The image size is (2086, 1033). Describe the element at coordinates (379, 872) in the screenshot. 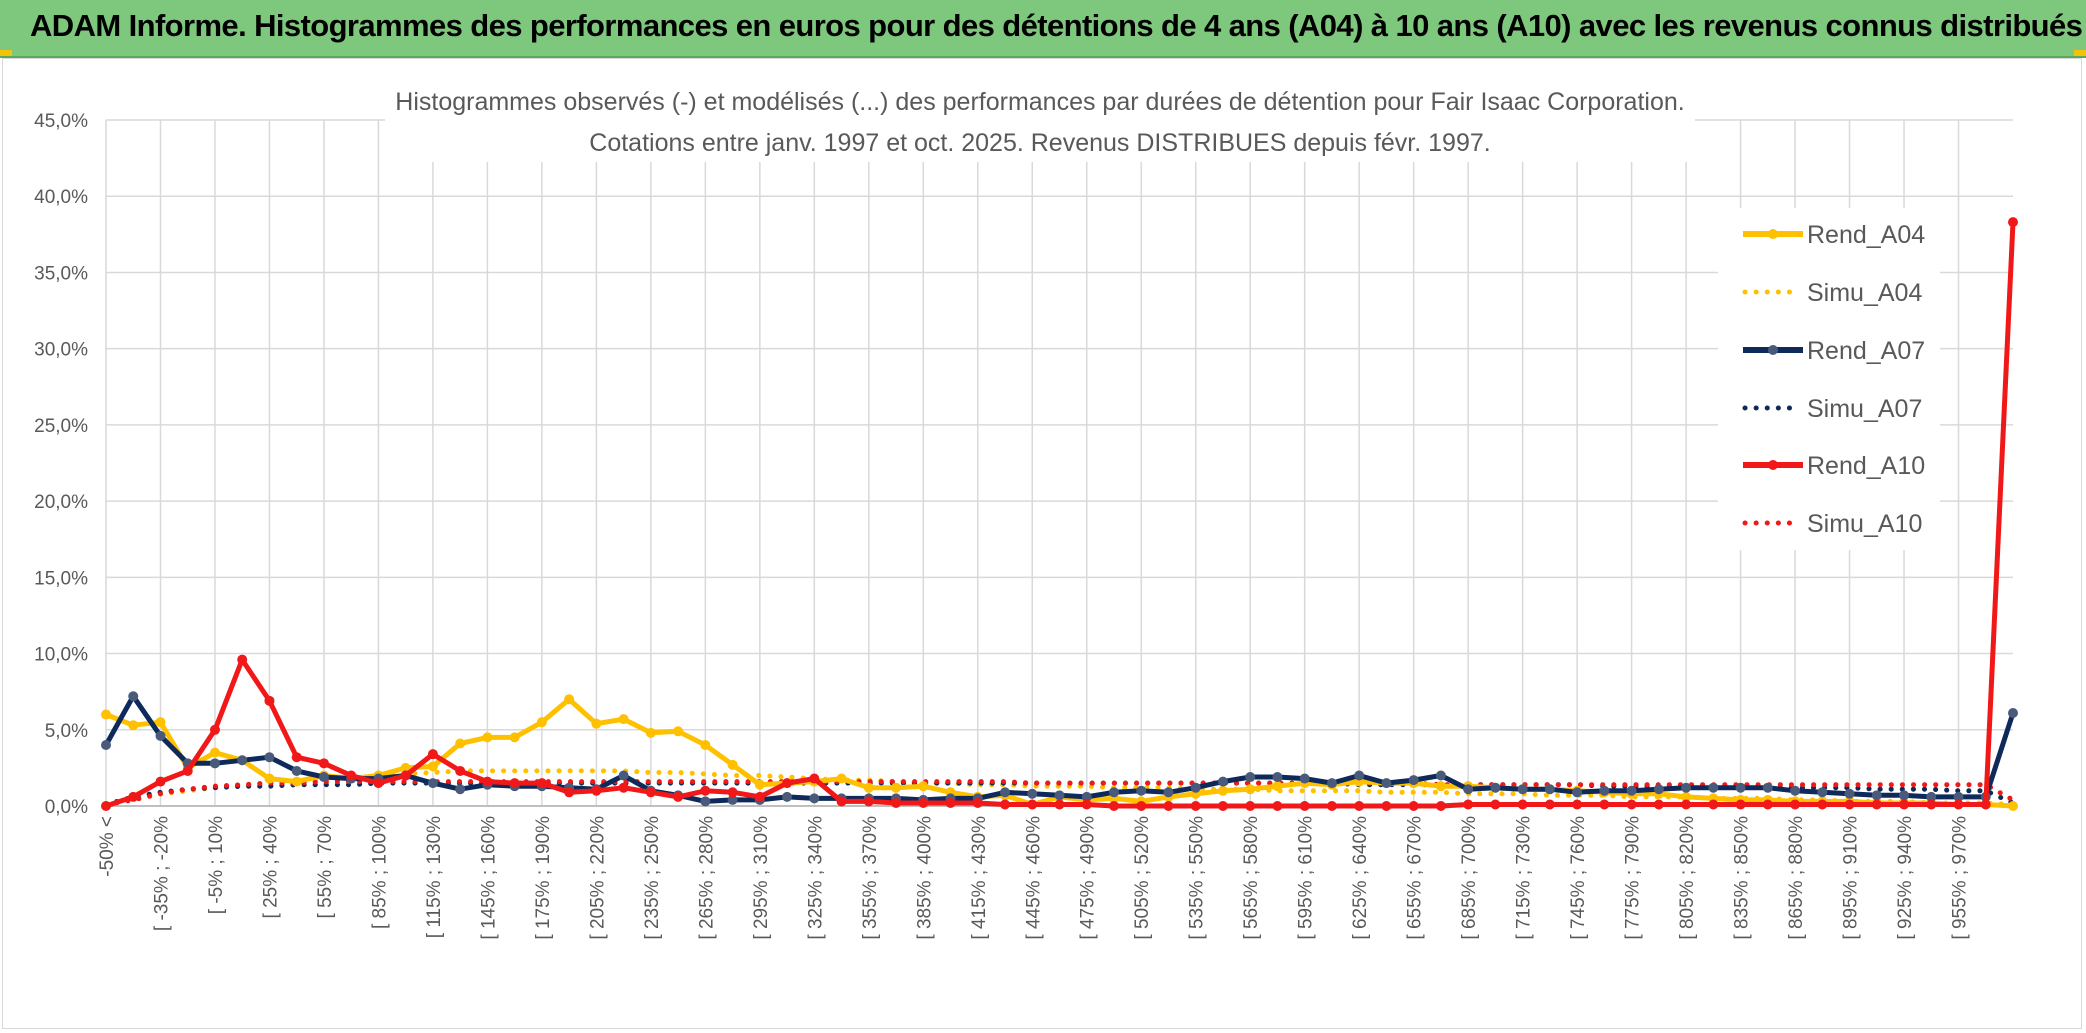

I see `x-tick-label: [ 85% ; 100%` at that location.